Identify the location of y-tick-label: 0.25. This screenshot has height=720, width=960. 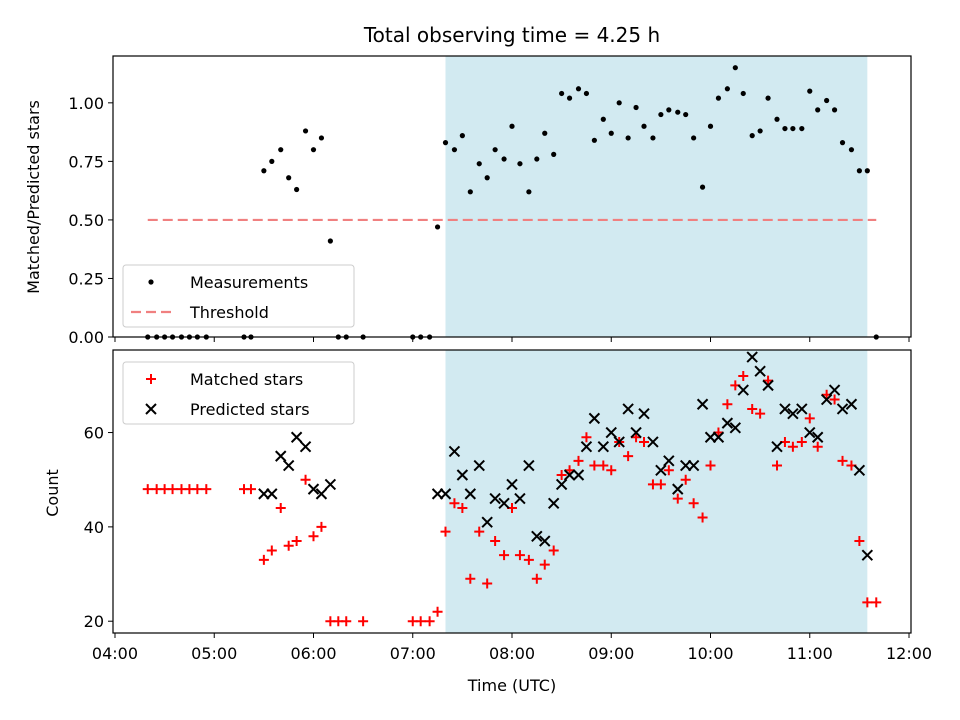
(86, 278).